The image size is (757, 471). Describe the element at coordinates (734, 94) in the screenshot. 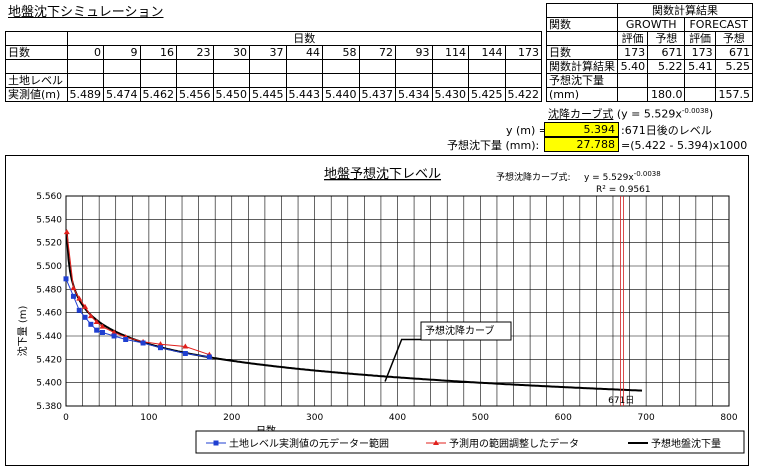

I see `results-settle-cell: 157.5` at that location.